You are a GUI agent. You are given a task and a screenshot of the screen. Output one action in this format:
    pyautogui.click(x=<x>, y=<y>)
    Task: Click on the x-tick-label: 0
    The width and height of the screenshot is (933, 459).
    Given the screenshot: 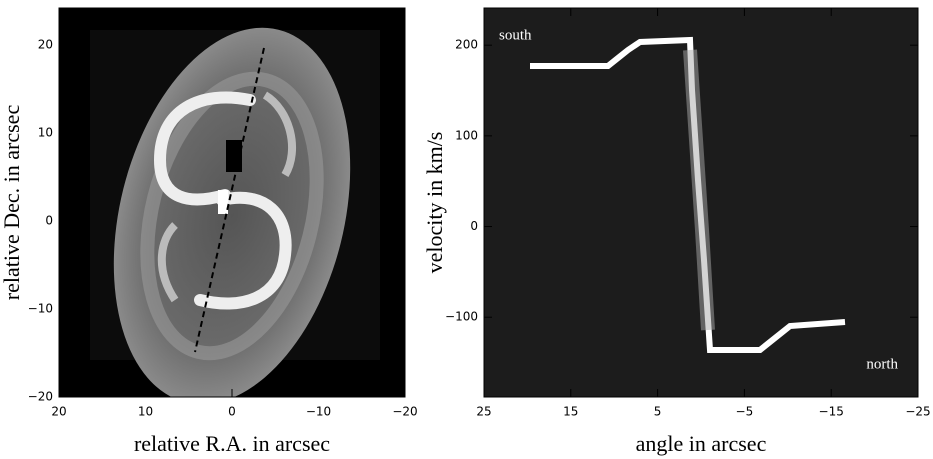 What is the action you would take?
    pyautogui.click(x=232, y=412)
    